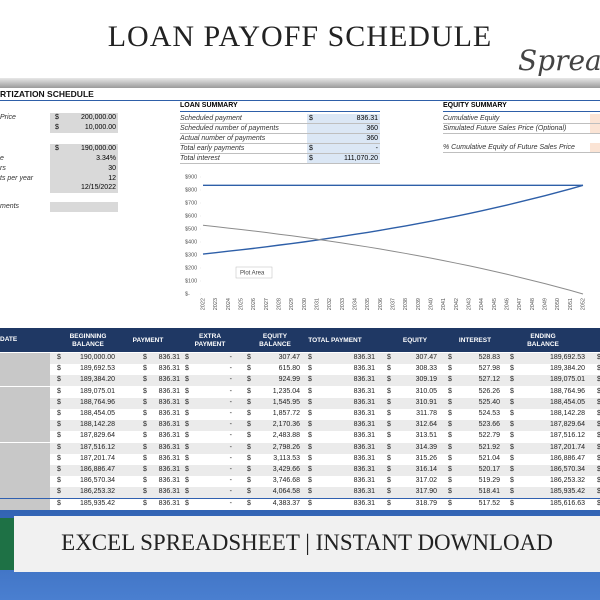  I want to click on table-cell: 318.79, so click(426, 503).